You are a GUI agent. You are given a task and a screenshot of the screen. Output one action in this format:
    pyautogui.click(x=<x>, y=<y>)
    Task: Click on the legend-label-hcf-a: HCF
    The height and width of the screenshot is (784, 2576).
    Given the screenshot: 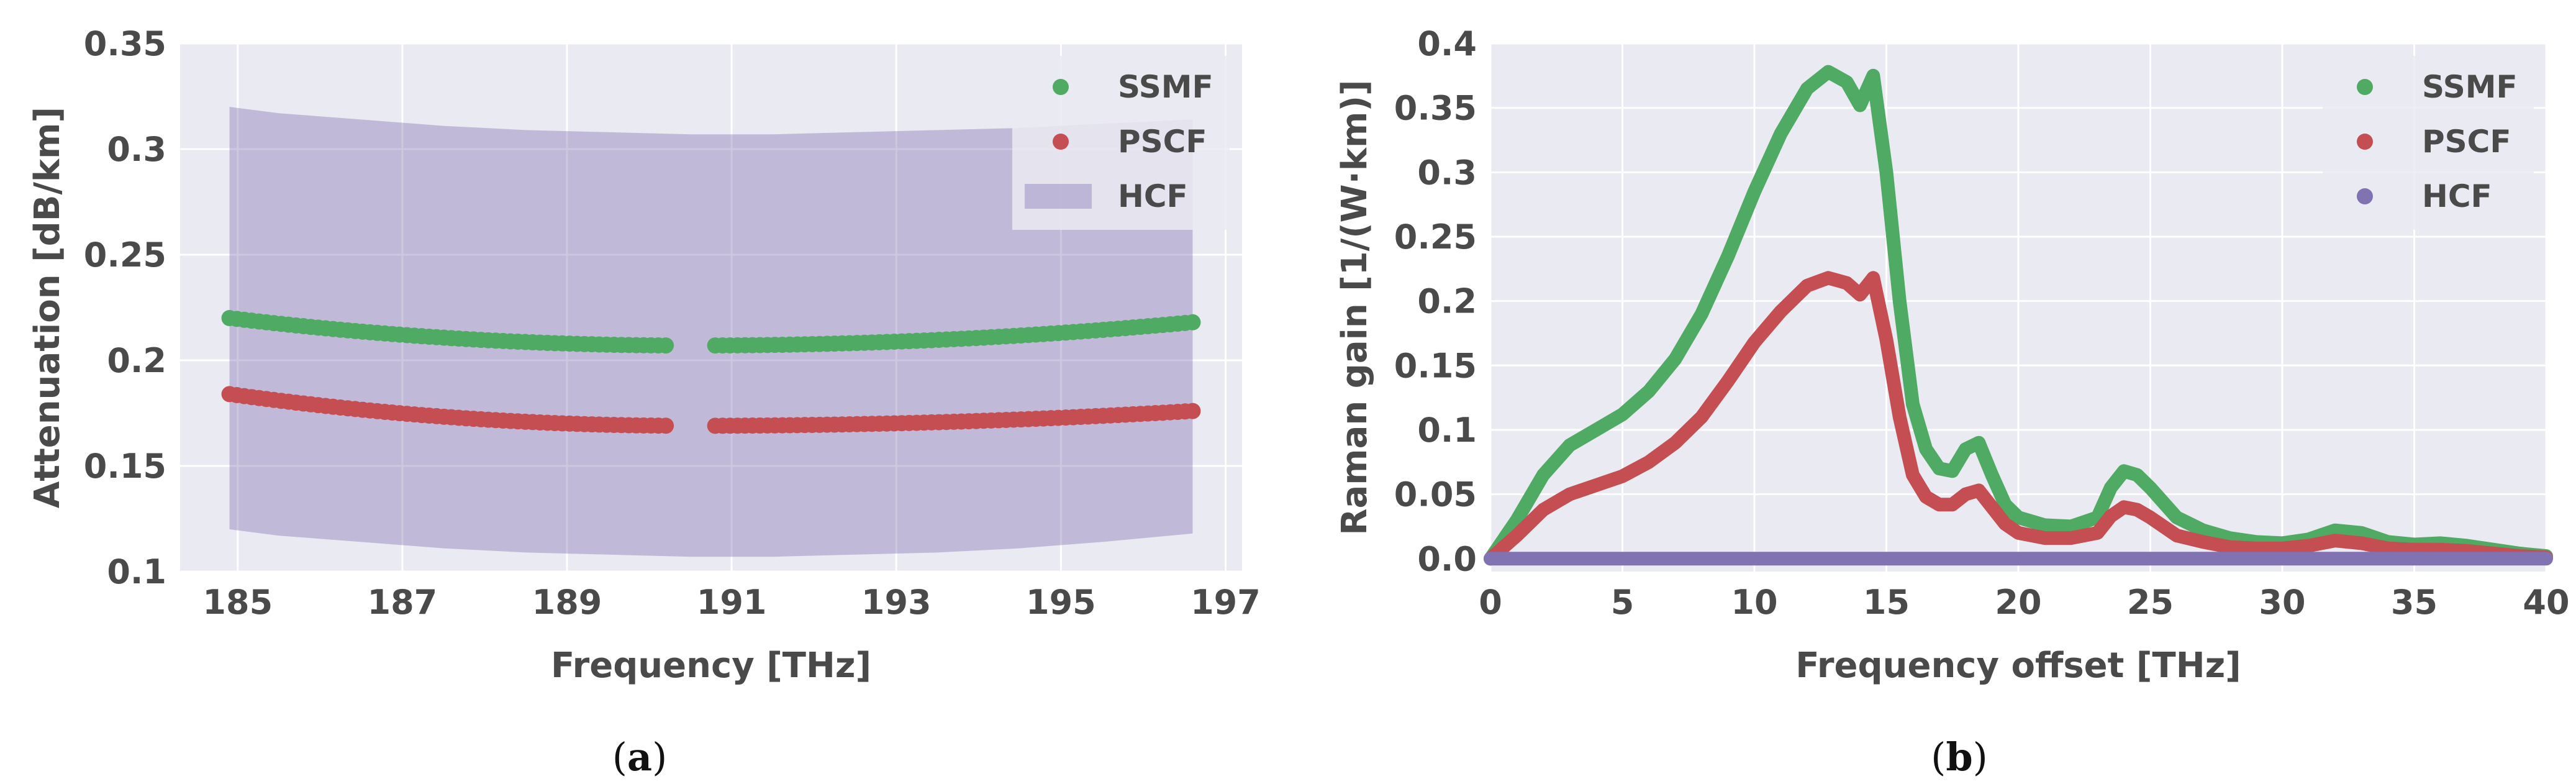 What is the action you would take?
    pyautogui.click(x=1153, y=196)
    